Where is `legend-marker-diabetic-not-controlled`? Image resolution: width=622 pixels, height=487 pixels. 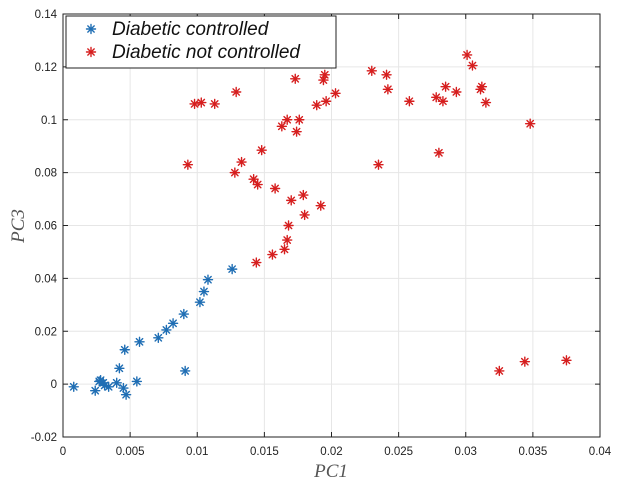
legend-marker-diabetic-not-controlled is located at coordinates (91, 52).